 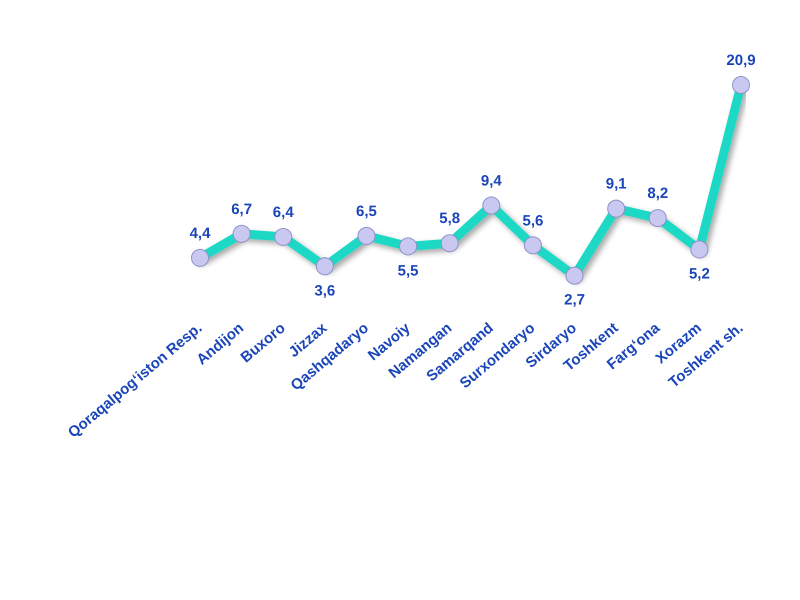 I want to click on data-label: 8,2, so click(x=657, y=193).